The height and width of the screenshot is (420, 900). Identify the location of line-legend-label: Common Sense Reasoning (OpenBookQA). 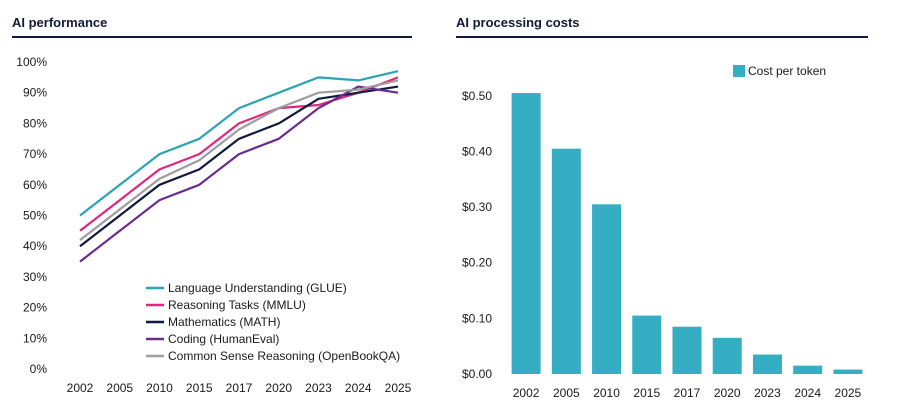
(284, 356).